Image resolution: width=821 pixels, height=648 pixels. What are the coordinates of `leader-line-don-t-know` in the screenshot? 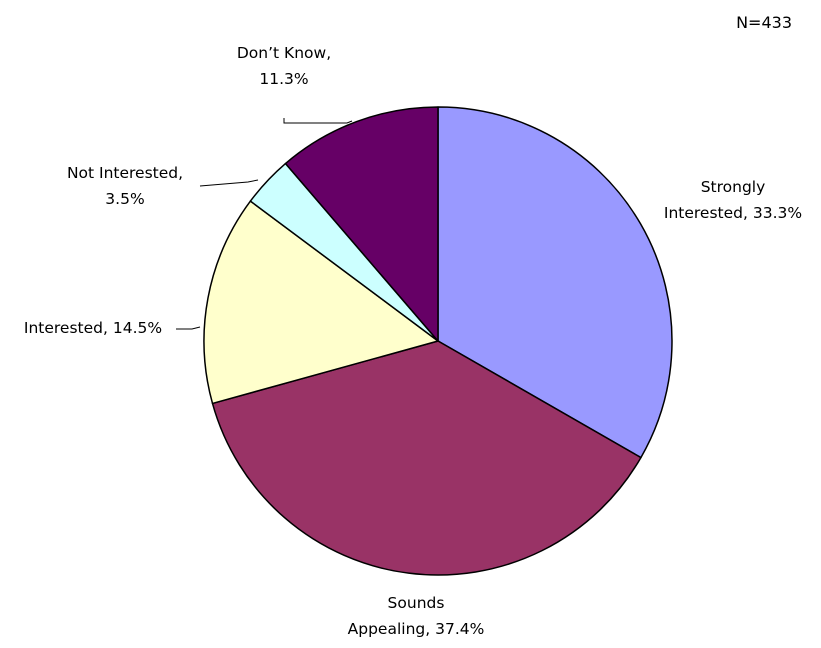 It's located at (318, 121).